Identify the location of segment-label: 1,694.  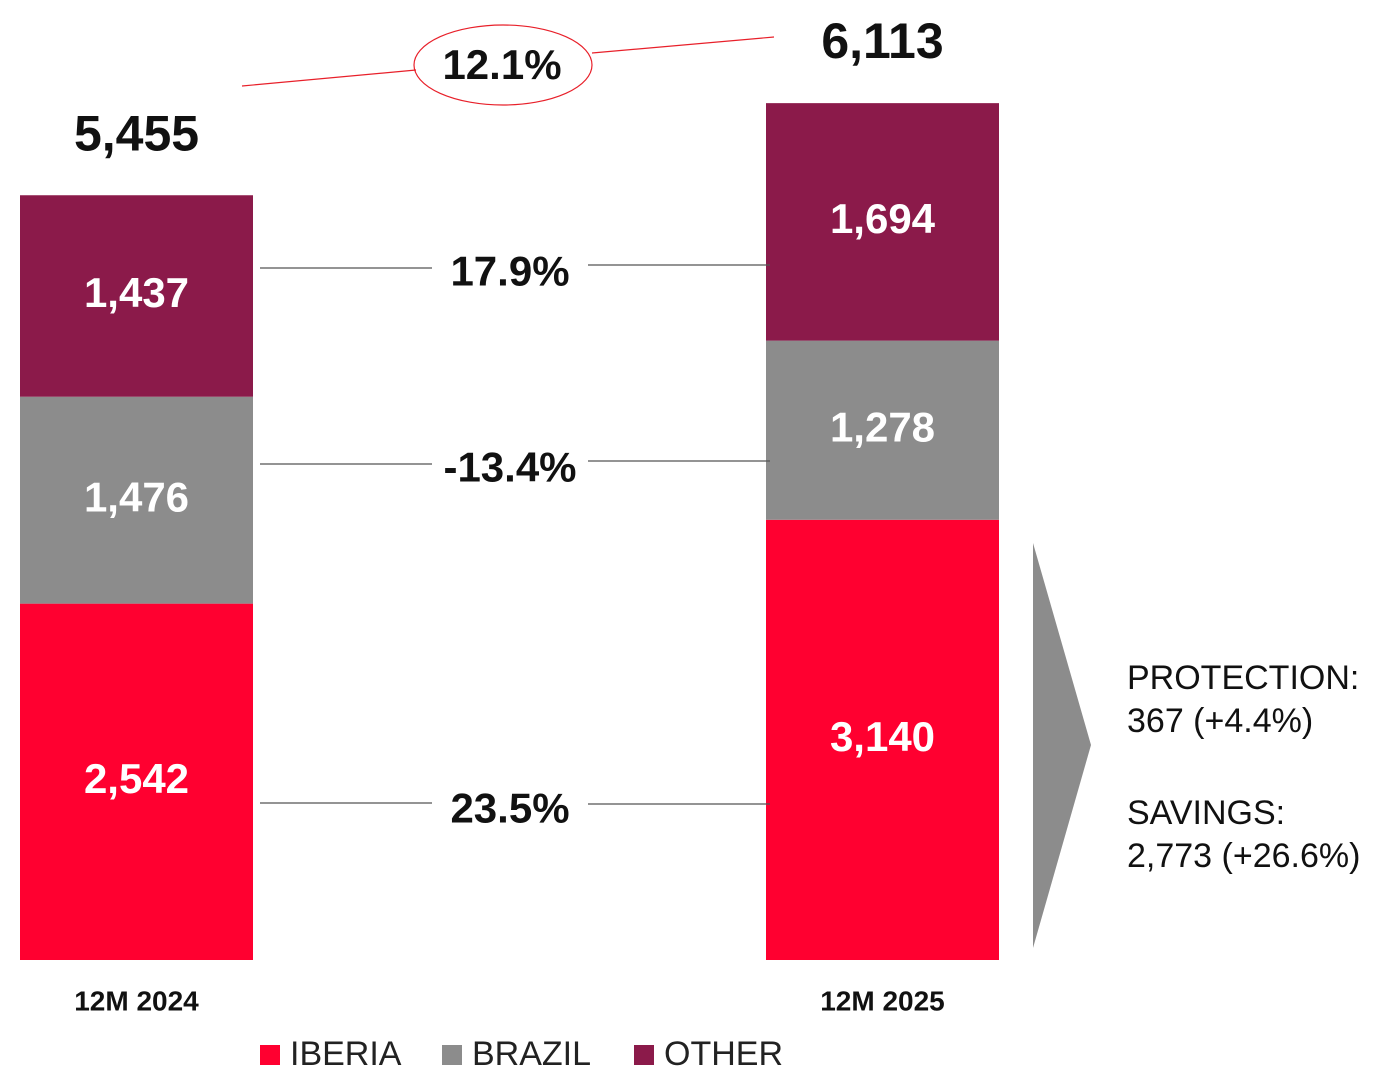
(883, 218).